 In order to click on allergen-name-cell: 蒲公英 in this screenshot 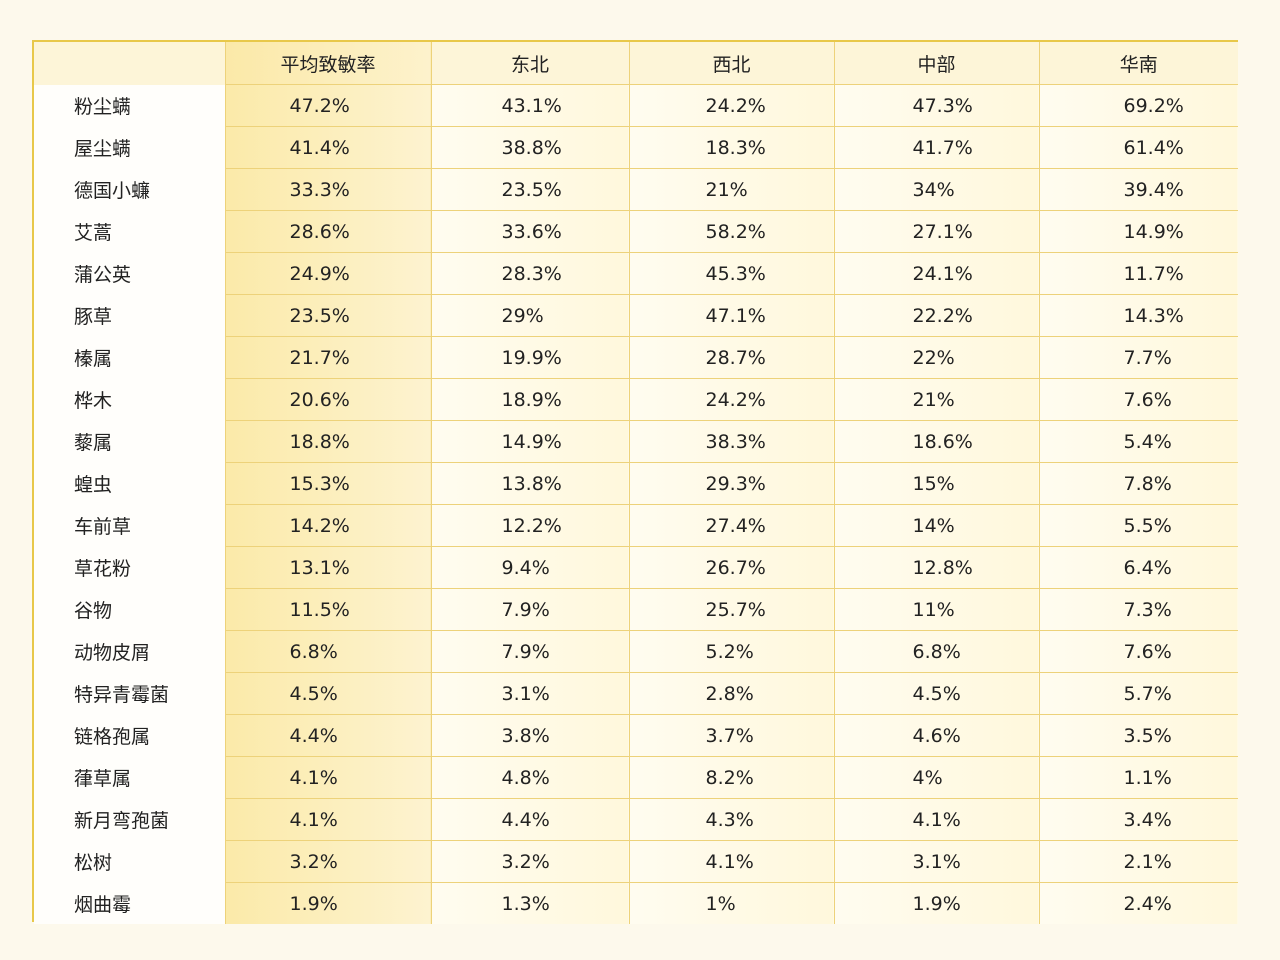, I will do `click(129, 273)`.